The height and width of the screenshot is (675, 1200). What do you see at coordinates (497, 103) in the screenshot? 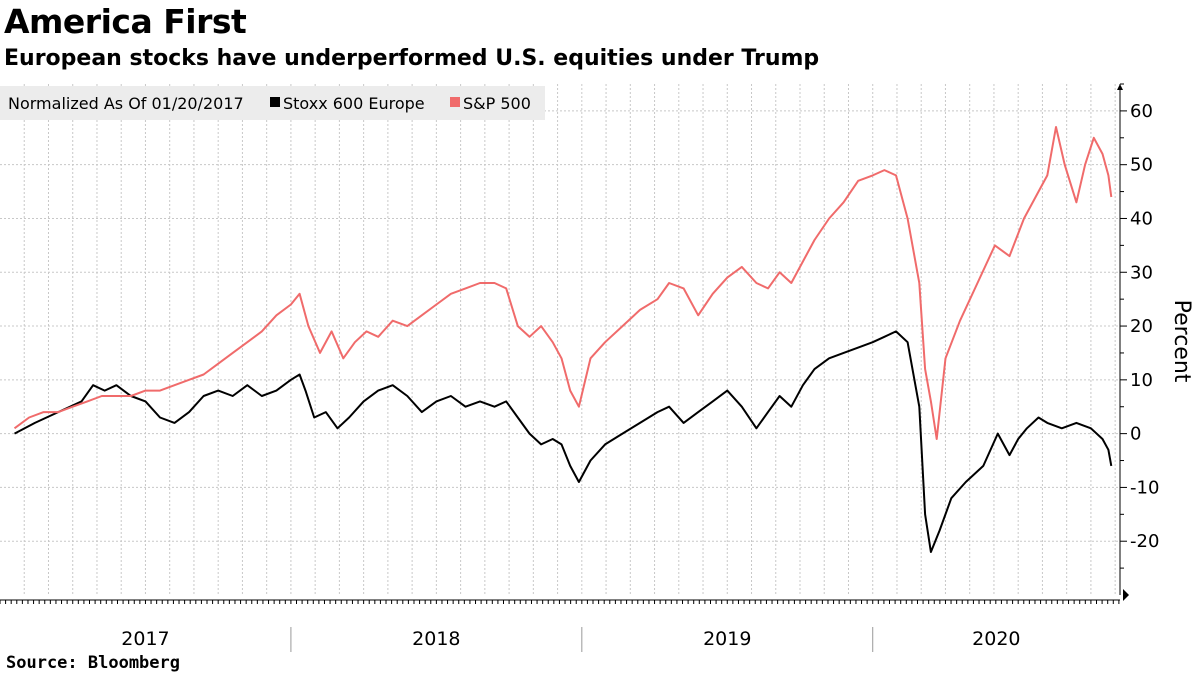
I see `legend-entry: S&P 500` at bounding box center [497, 103].